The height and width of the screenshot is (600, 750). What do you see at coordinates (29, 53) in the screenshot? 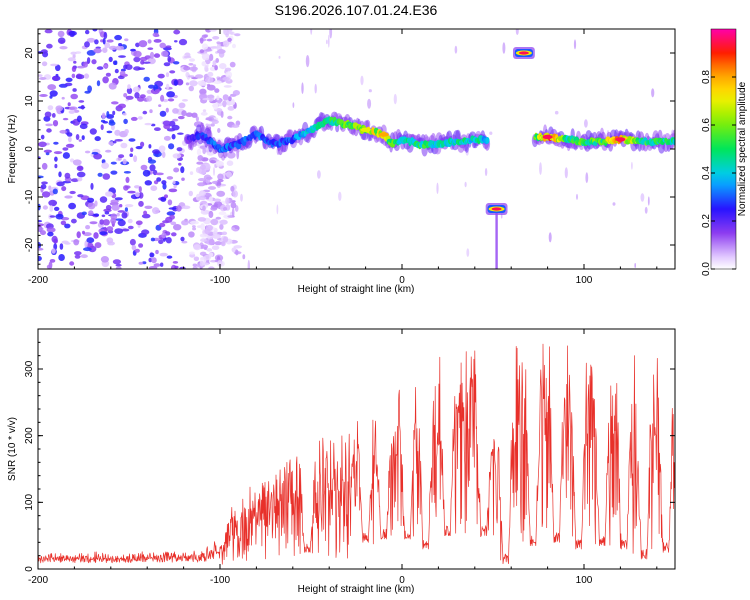
I see `spectrogram-y-tick-label: 20` at bounding box center [29, 53].